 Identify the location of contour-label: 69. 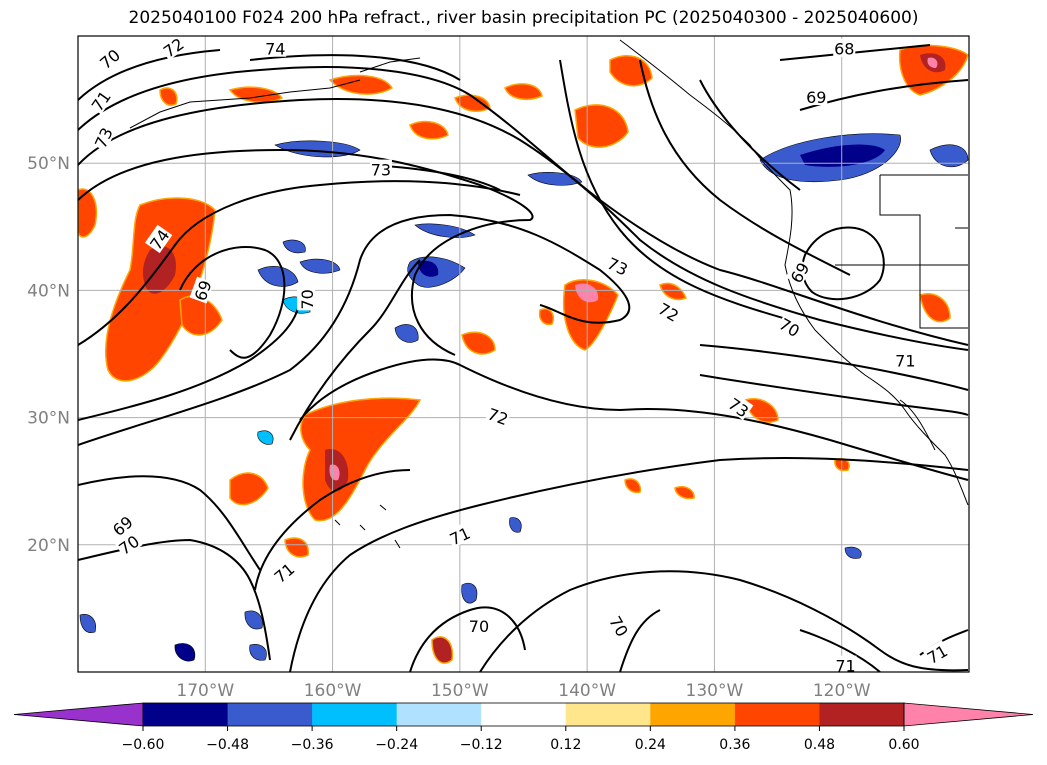
(816, 97).